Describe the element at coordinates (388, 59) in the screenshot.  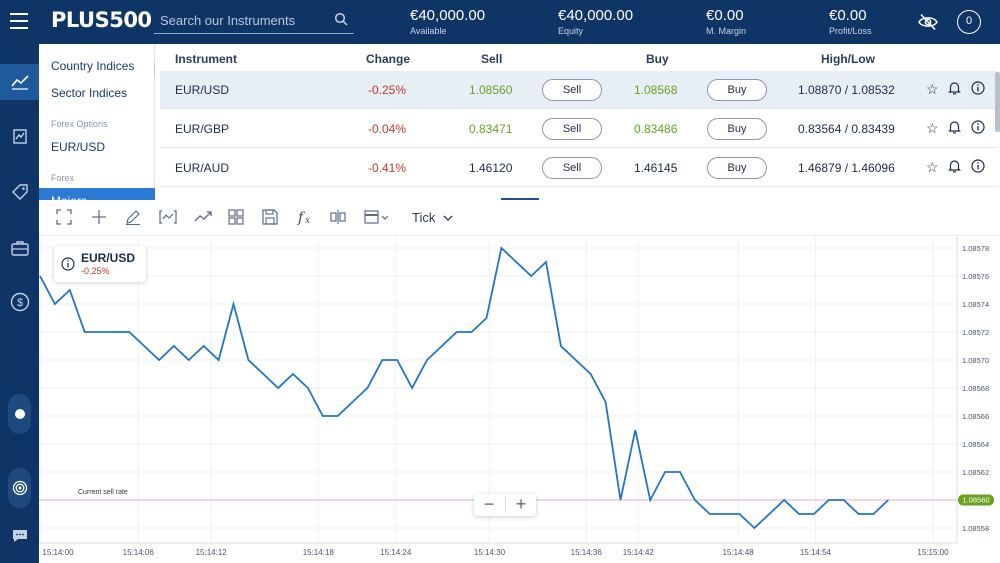
I see `header-change: Change` at that location.